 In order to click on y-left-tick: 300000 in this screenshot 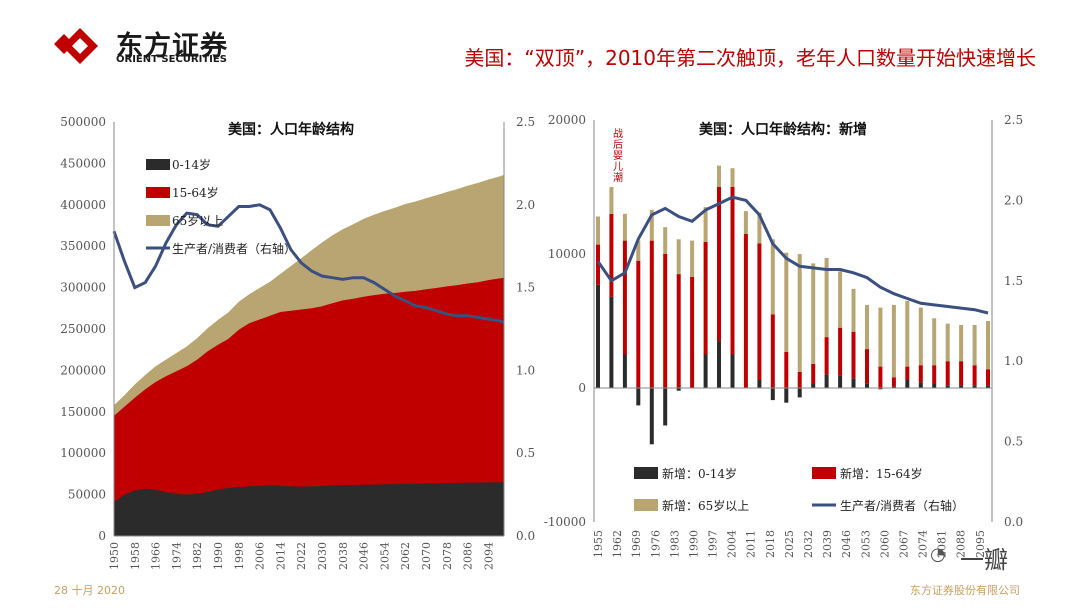, I will do `click(83, 288)`.